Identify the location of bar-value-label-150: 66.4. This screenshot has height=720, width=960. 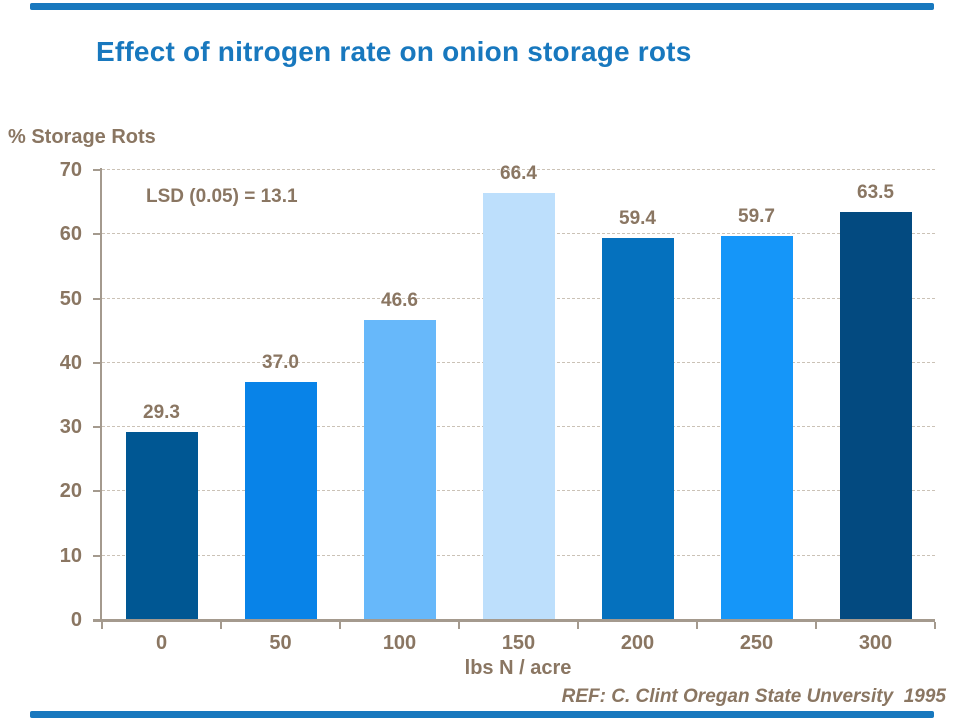
(518, 174).